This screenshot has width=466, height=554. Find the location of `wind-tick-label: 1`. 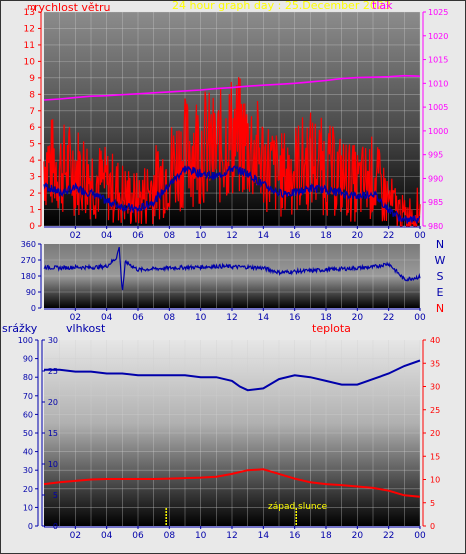

wind-tick-label: 1 is located at coordinates (32, 211).